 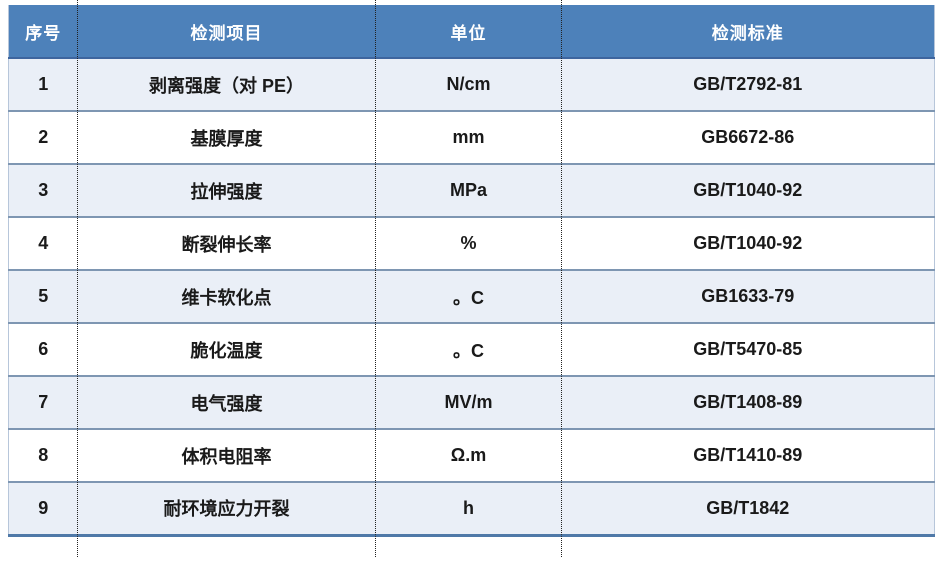 What do you see at coordinates (43, 508) in the screenshot?
I see `cell-serial-number: 9` at bounding box center [43, 508].